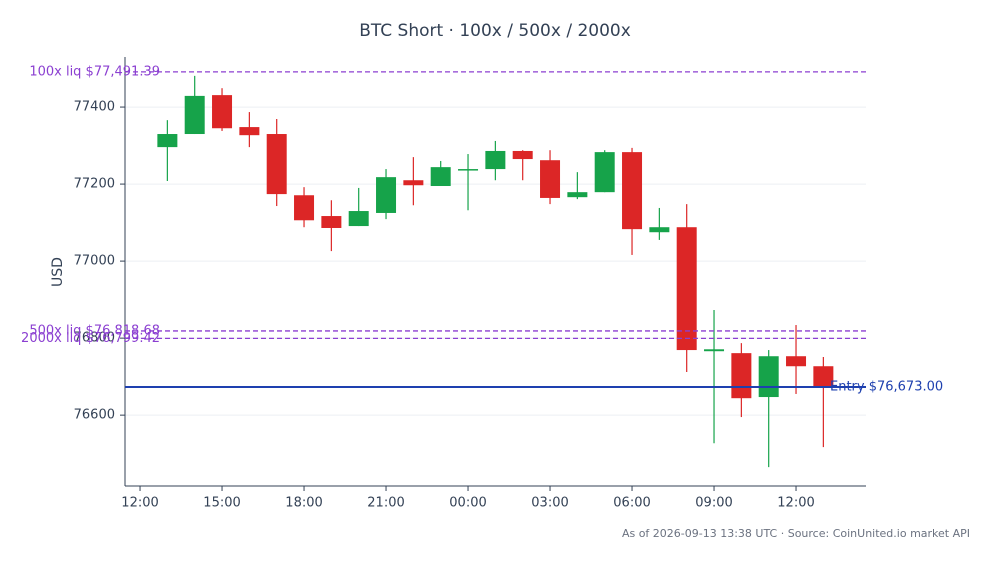  What do you see at coordinates (94, 415) in the screenshot?
I see `y-tick-label: 76600` at bounding box center [94, 415].